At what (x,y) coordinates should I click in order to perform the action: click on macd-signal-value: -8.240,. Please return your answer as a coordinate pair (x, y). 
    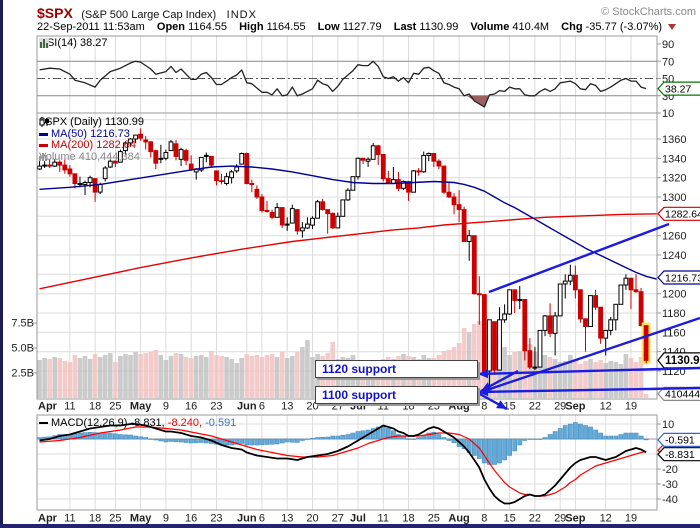
    Looking at the image, I should click on (185, 423).